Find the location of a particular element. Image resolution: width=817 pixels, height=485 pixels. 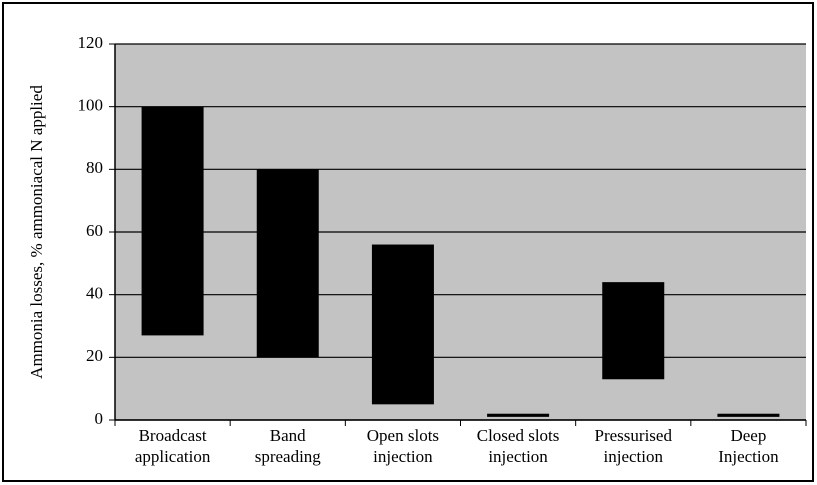

y-tick-label: 40 is located at coordinates (94, 293).